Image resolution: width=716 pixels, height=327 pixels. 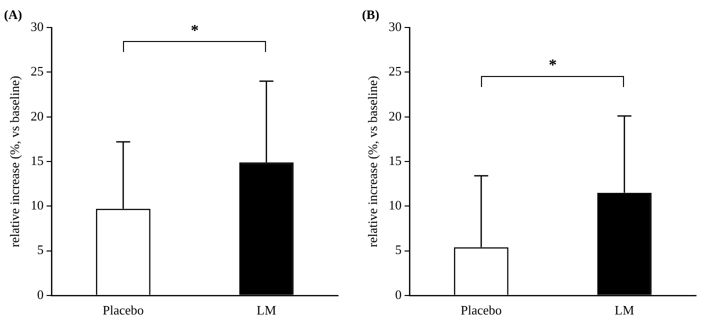 What do you see at coordinates (13, 14) in the screenshot?
I see `chart-title: (A)` at bounding box center [13, 14].